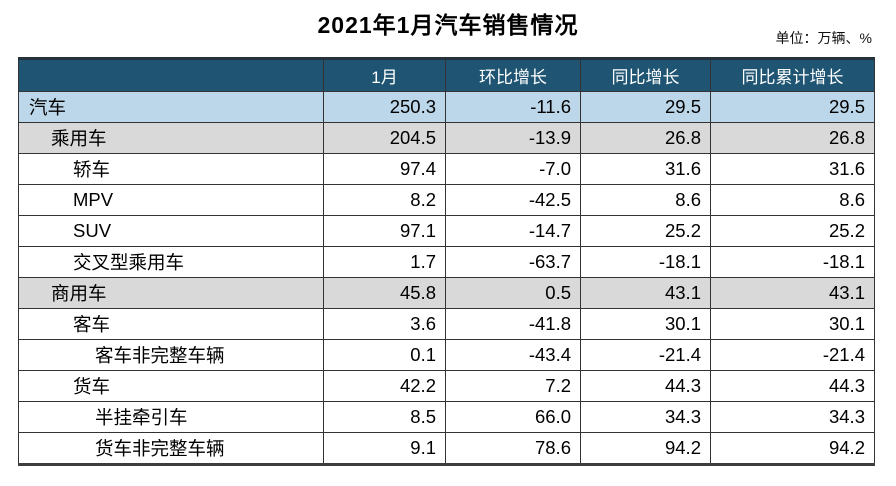  I want to click on row-label-cell: 汽车, so click(171, 107).